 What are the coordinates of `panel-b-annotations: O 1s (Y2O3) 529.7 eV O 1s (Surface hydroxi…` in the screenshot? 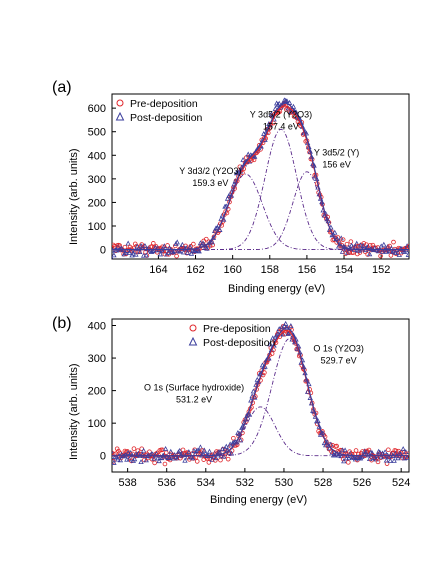 It's located at (254, 374).